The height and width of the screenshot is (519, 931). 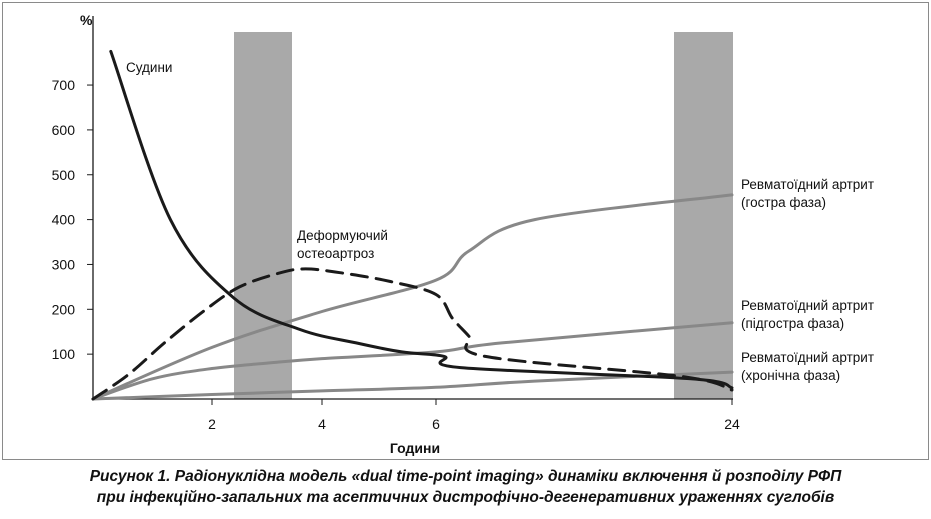 I want to click on y-axis-label: %, so click(x=86, y=20).